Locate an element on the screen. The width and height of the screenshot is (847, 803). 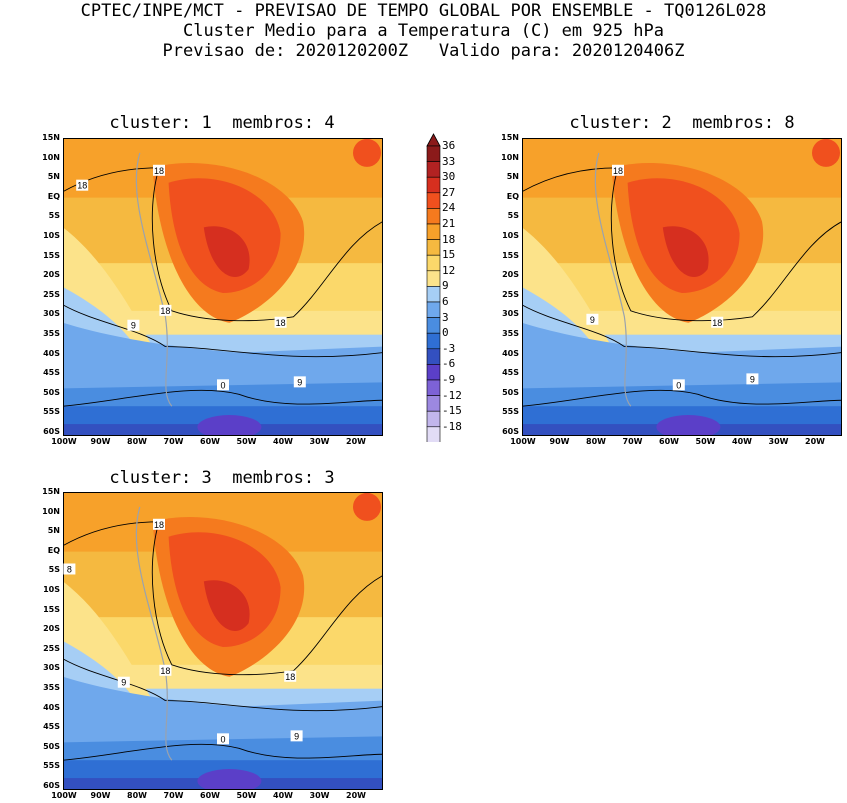
longitude-label: 80W is located at coordinates (137, 441).